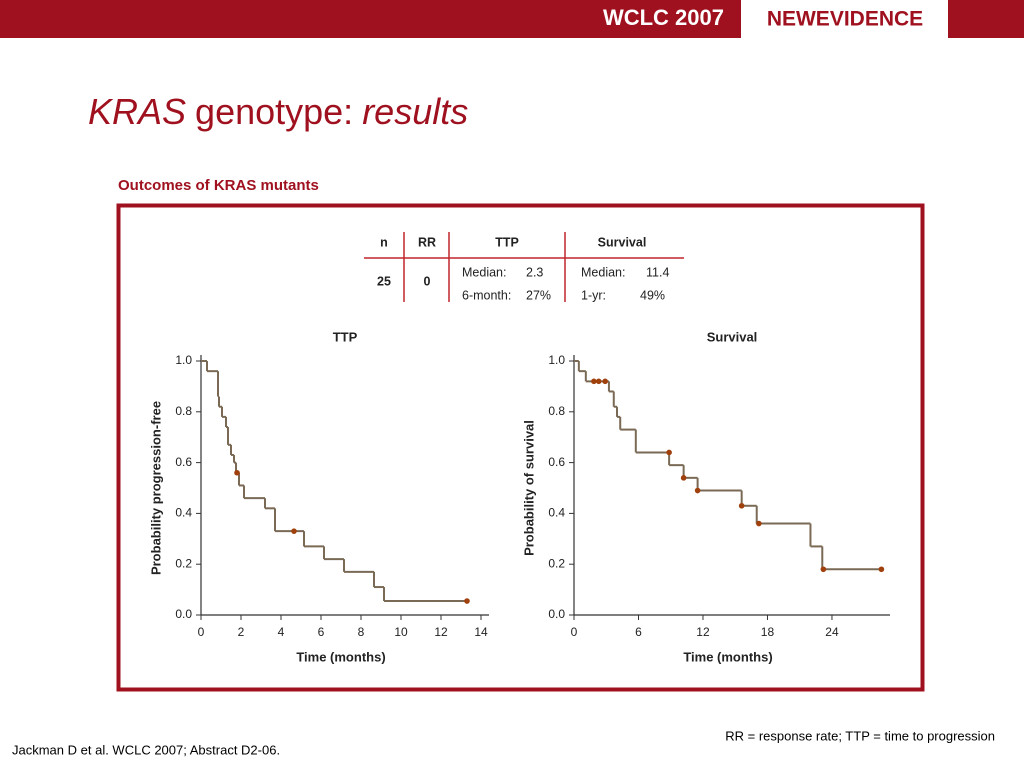 This screenshot has height=768, width=1024. Describe the element at coordinates (652, 295) in the screenshot. I see `table-cell: 49%` at that location.